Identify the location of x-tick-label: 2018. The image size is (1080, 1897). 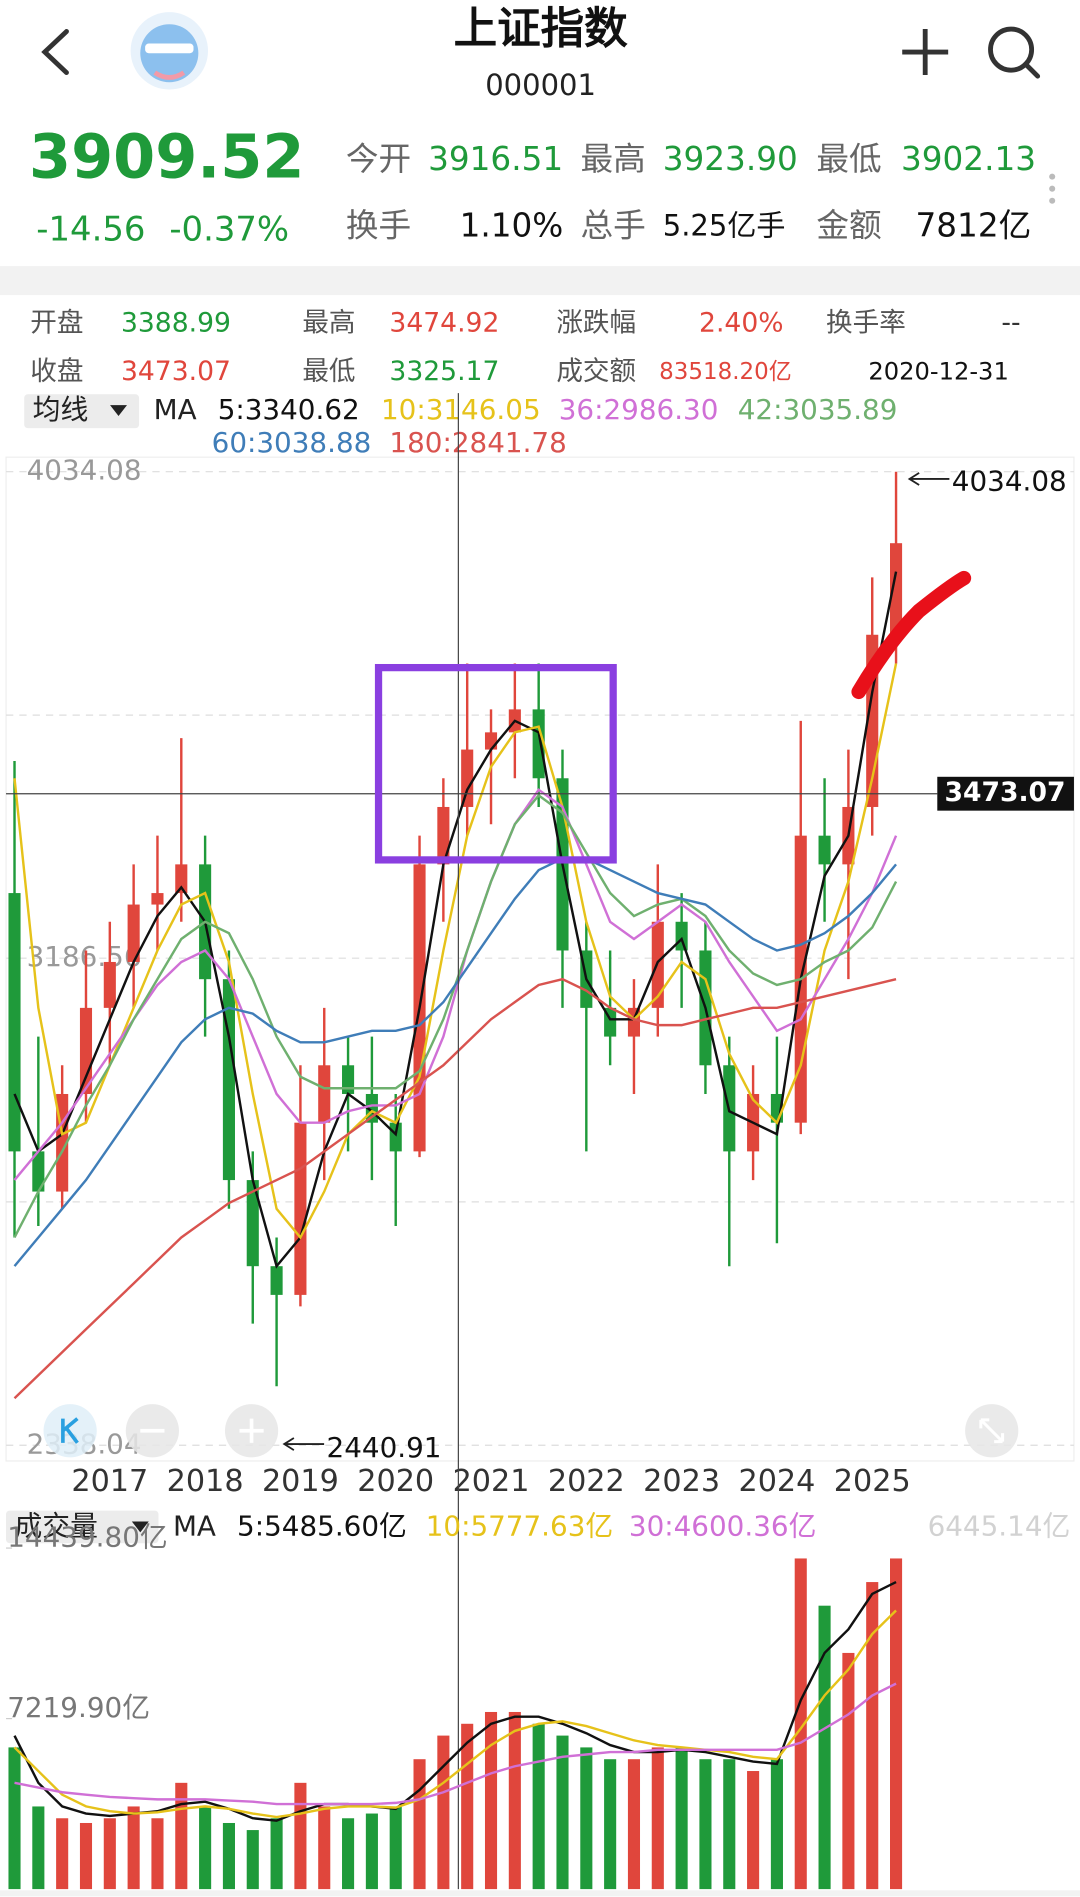
(205, 1481).